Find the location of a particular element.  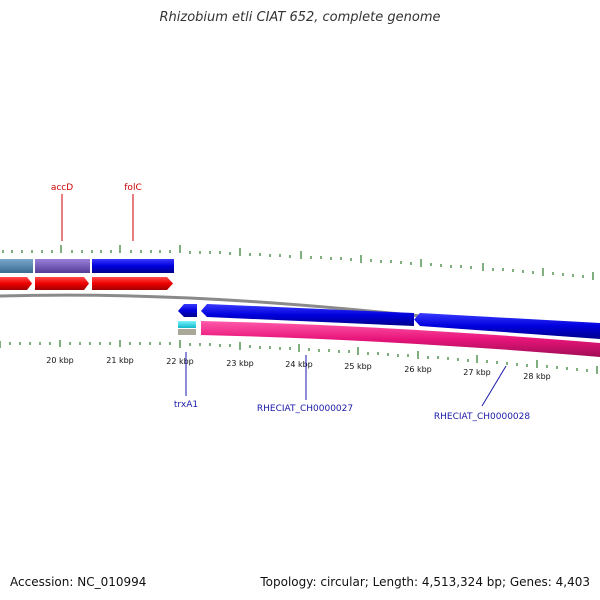

gene-label-RHECIAT_CH0000028: RHECIAT_CH0000028 is located at coordinates (482, 417).